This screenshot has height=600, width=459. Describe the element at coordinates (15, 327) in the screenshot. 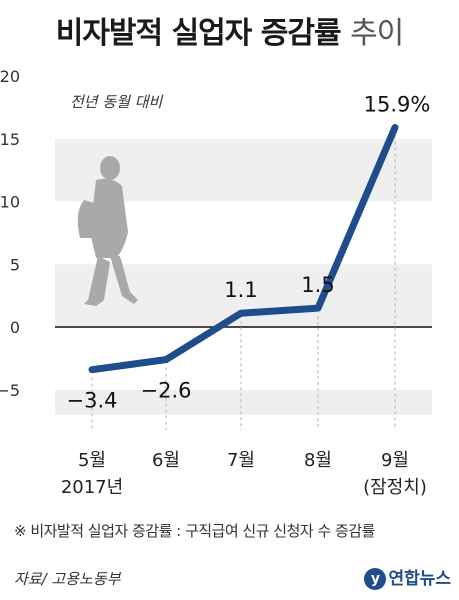

I see `y-tick-label: 0` at that location.